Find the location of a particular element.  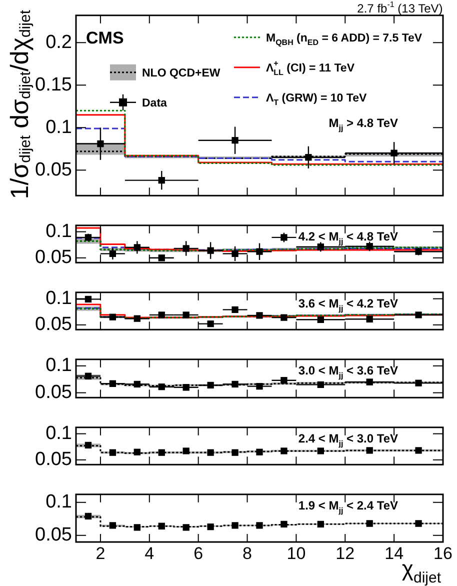

x-tick-label: 2 is located at coordinates (101, 553).